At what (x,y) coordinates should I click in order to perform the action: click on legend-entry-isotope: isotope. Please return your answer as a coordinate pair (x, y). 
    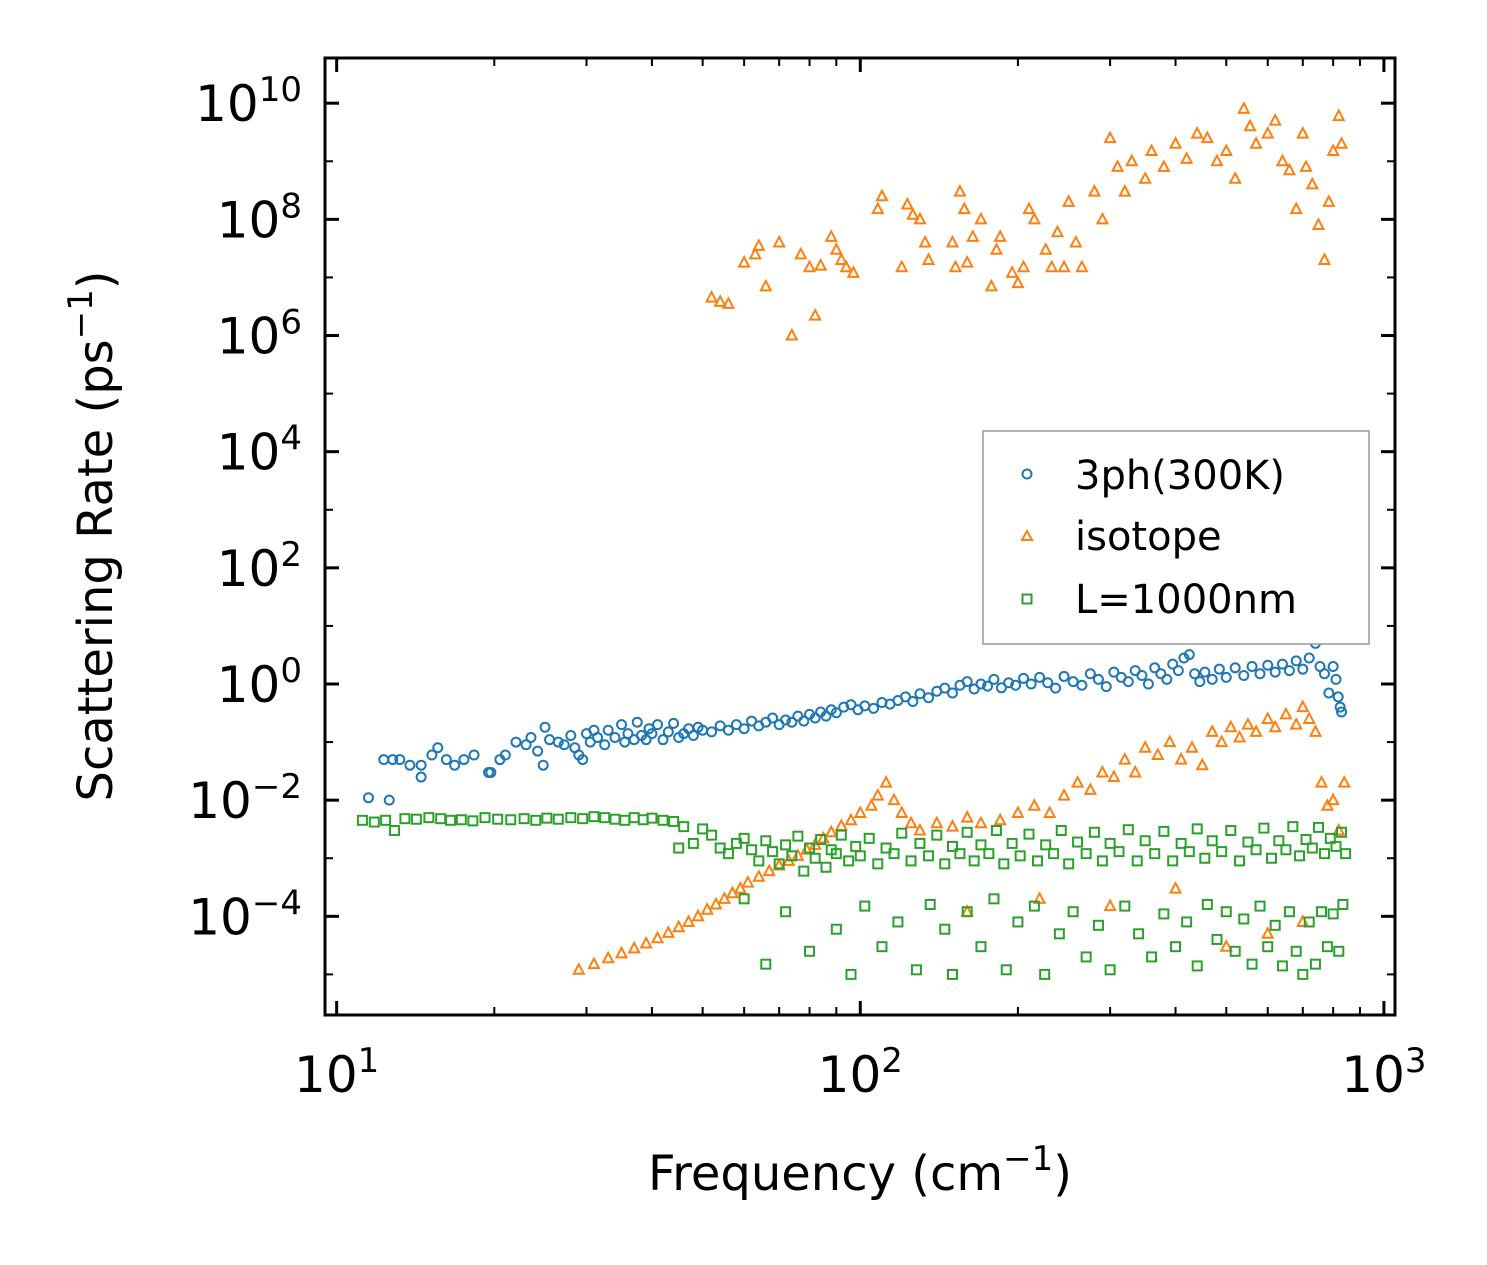
    Looking at the image, I should click on (1121, 537).